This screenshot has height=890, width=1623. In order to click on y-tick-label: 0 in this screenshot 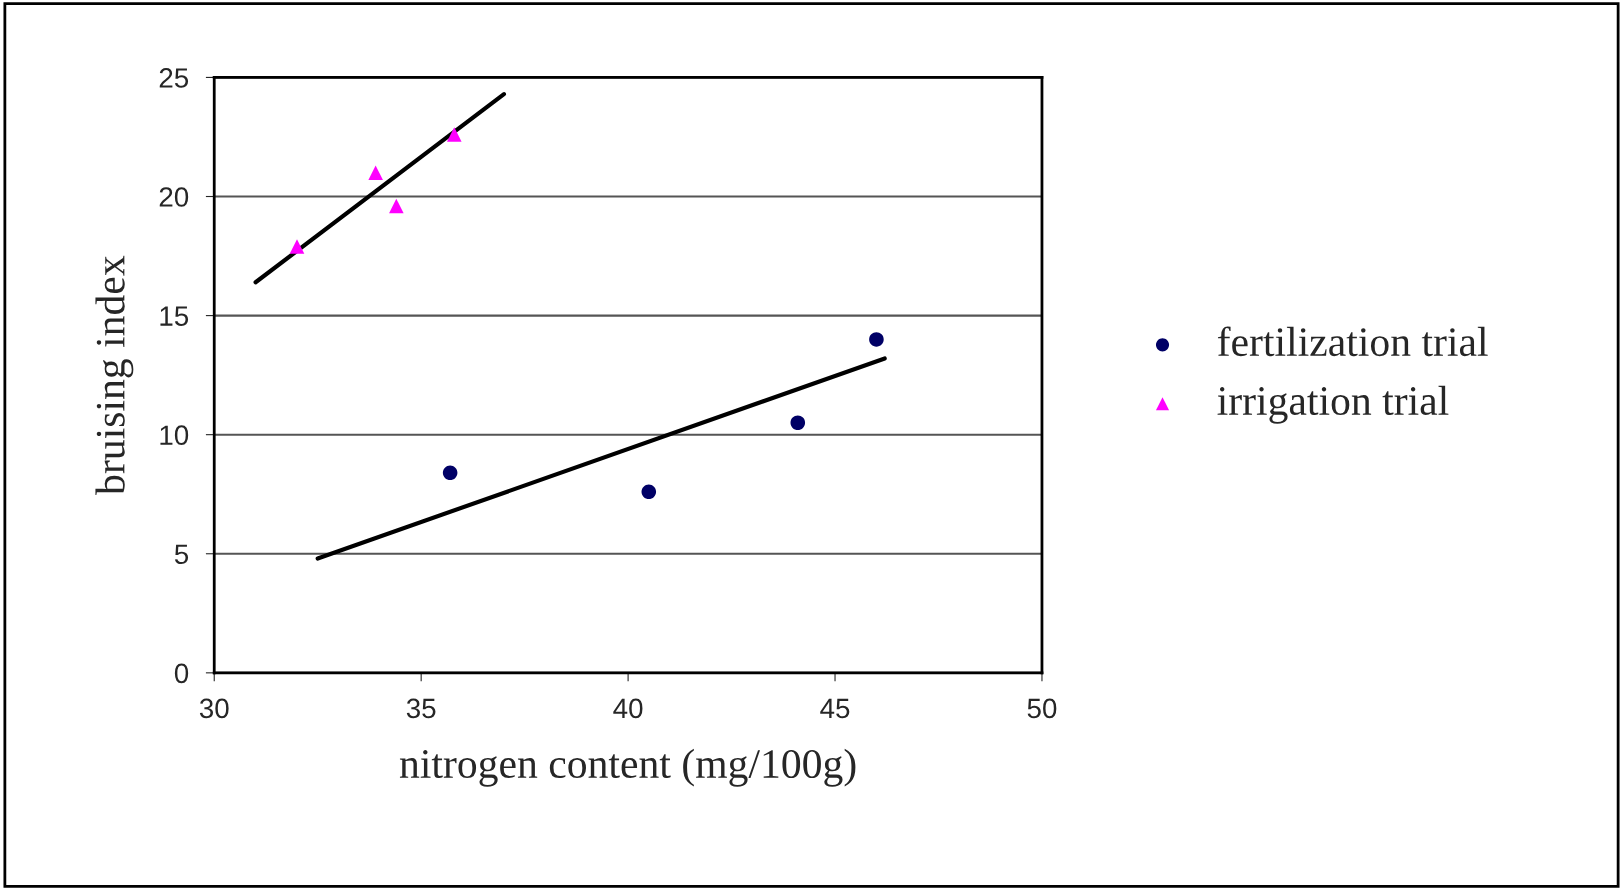, I will do `click(181, 673)`.